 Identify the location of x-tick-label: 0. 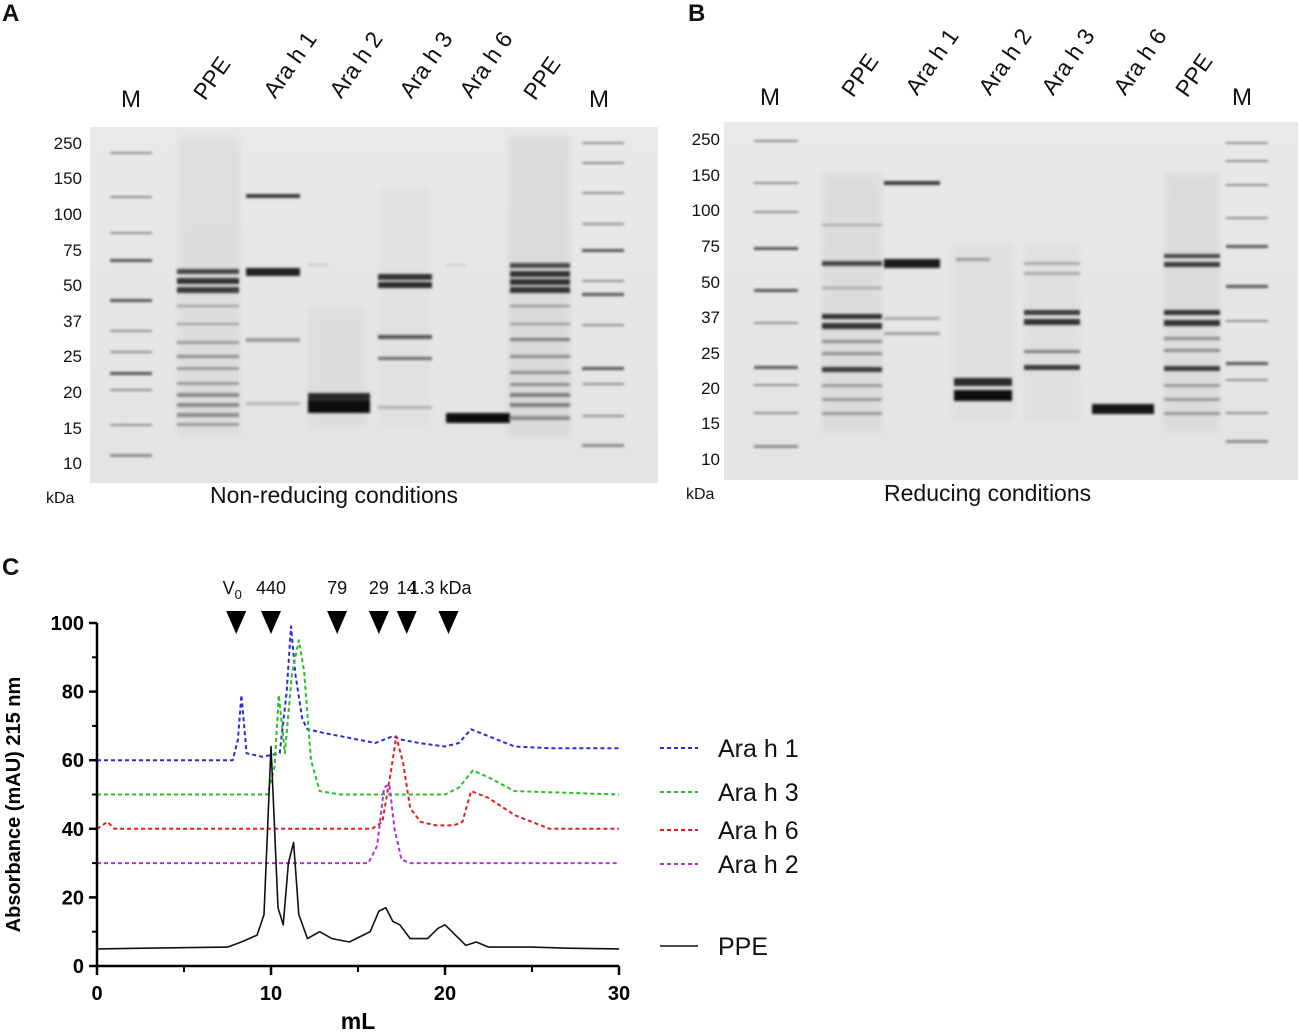
(96, 994).